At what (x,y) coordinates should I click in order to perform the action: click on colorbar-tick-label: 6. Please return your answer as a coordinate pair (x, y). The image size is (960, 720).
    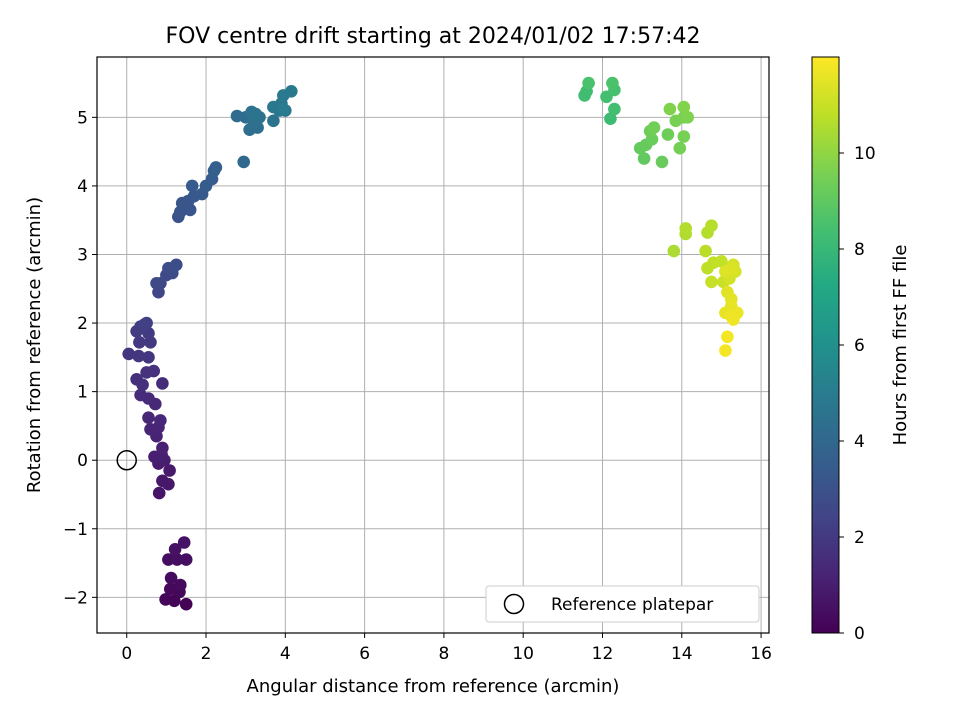
    Looking at the image, I should click on (859, 346).